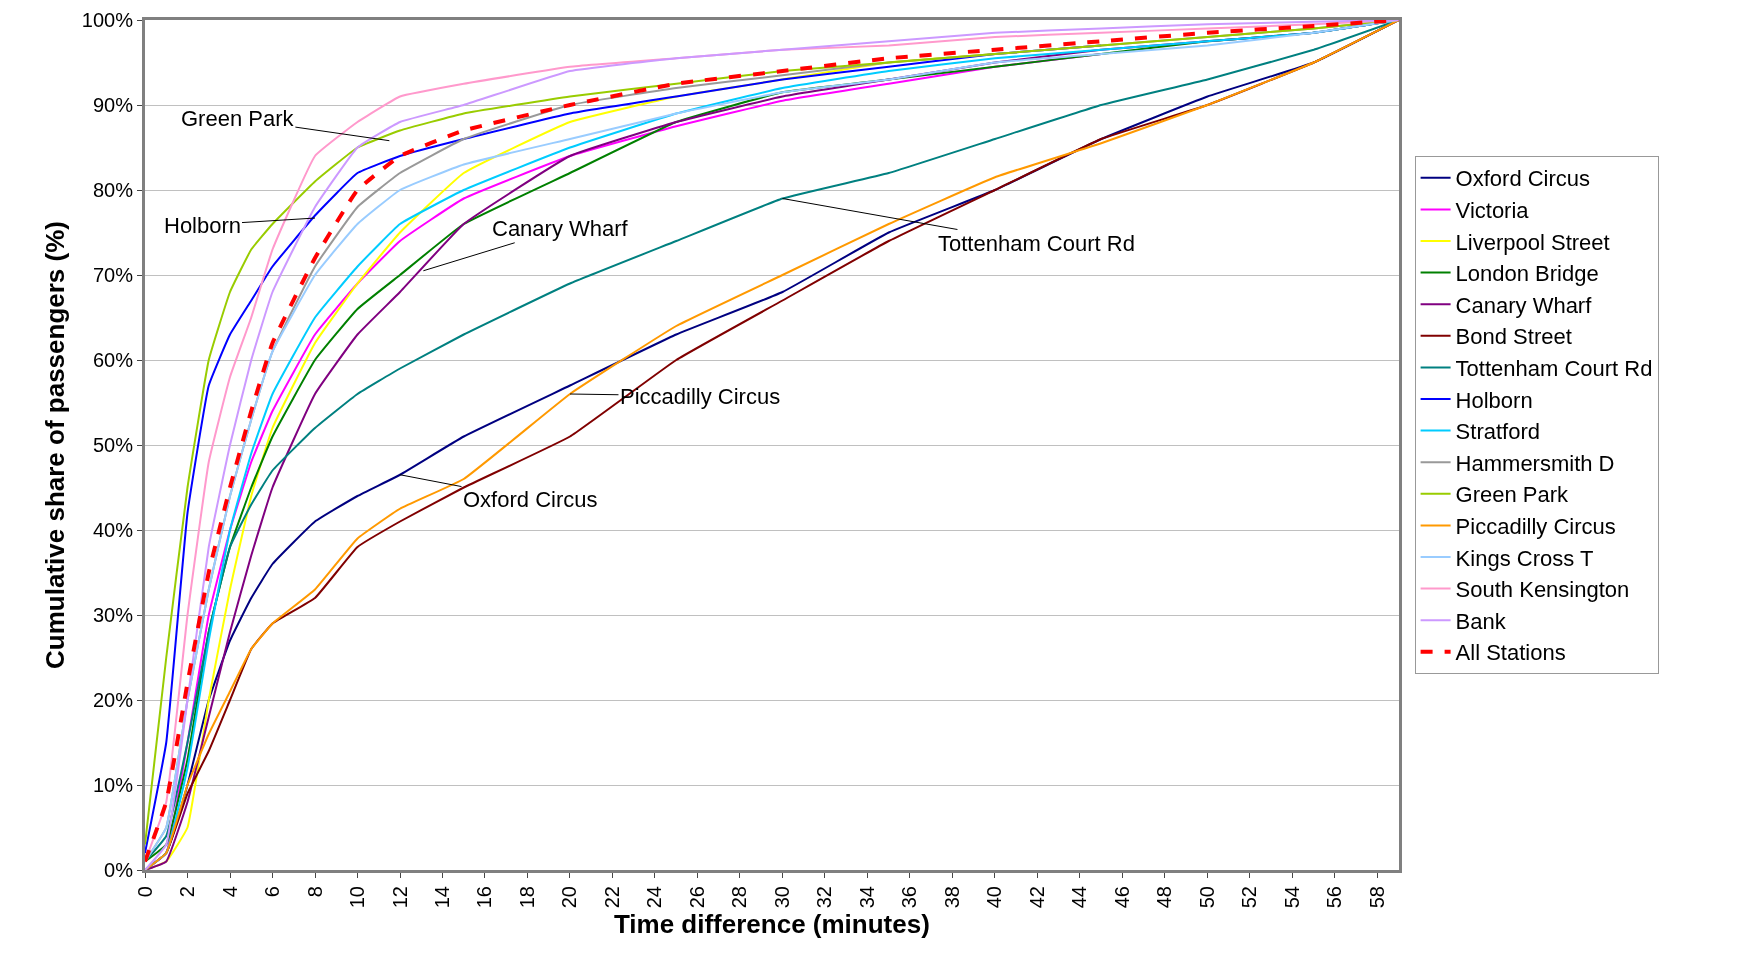  I want to click on legend-label: Liverpool Street, so click(1532, 242).